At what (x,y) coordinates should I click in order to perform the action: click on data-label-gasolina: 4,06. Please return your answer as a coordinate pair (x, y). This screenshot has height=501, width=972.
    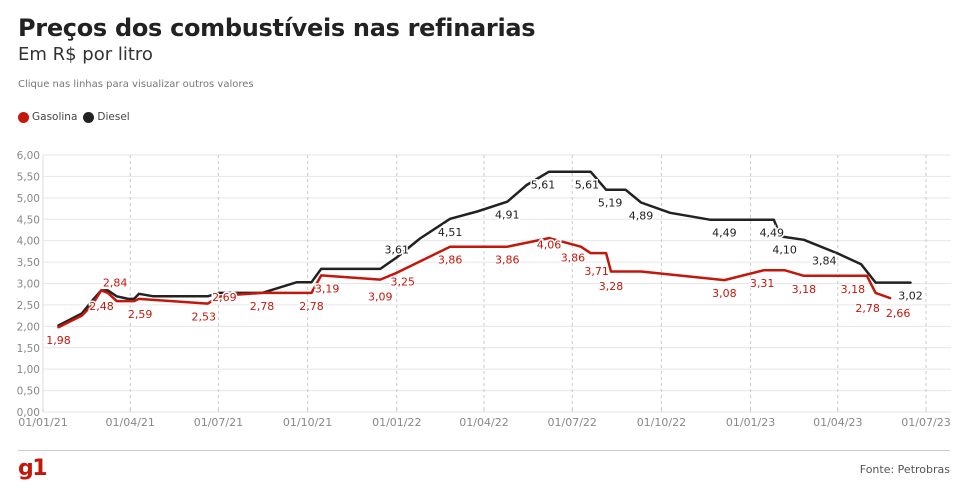
    Looking at the image, I should click on (549, 244).